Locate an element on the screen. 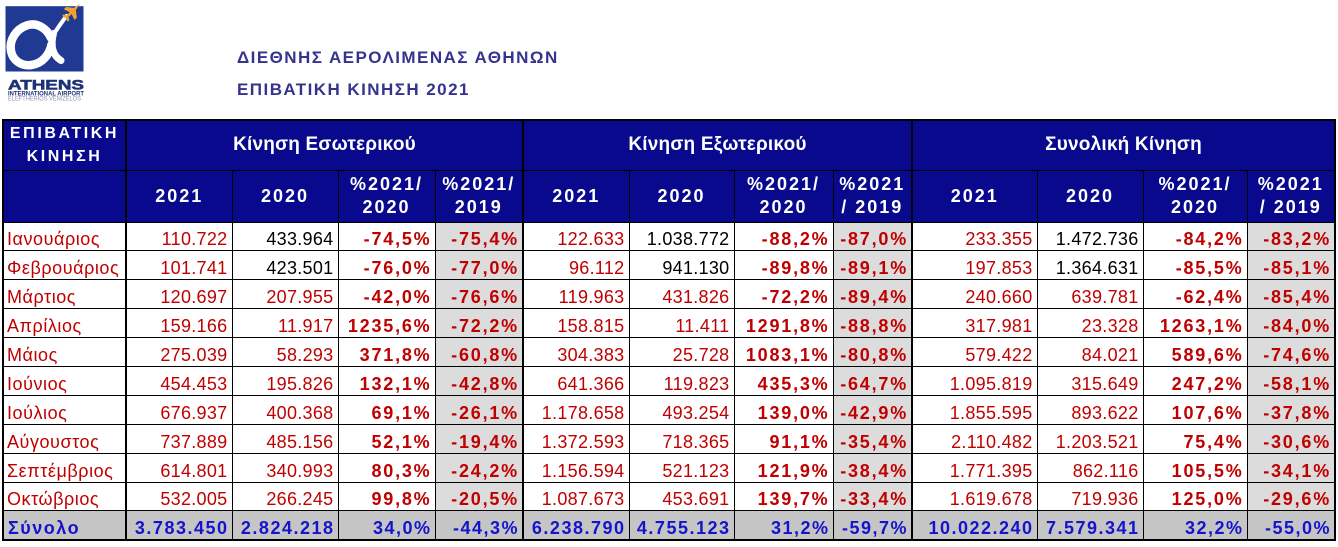  svg-text: ELEFTHERIOS VENIZELOS is located at coordinates (44, 100).